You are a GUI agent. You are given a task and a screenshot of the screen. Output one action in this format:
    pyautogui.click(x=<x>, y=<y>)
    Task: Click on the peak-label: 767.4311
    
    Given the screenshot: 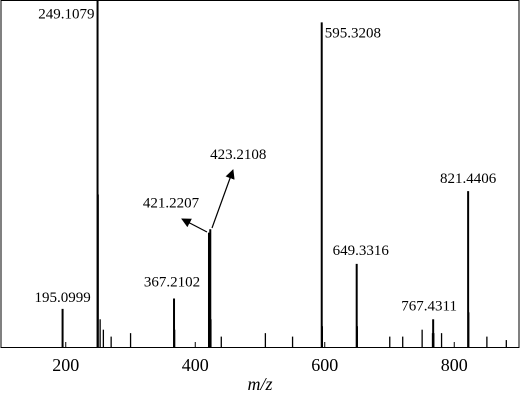 What is the action you would take?
    pyautogui.click(x=429, y=306)
    